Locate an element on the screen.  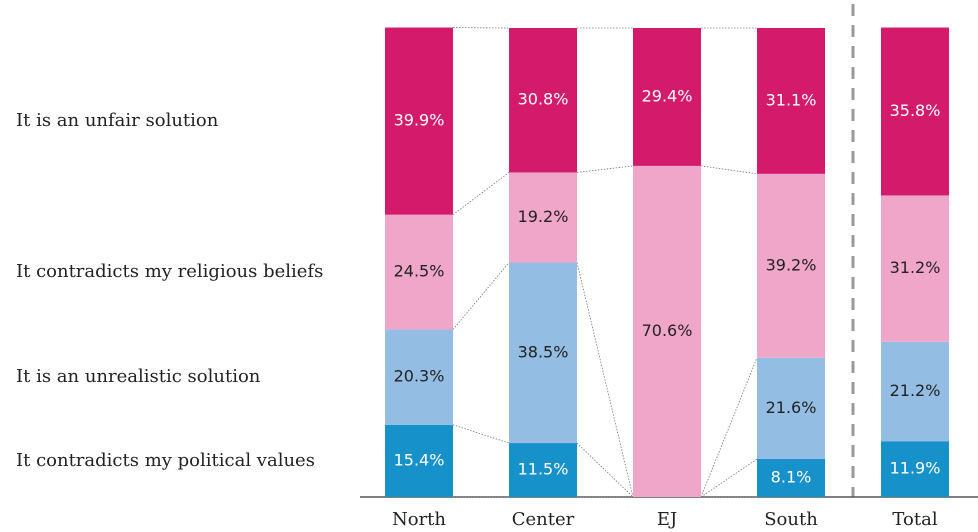
value-label: 15.4% is located at coordinates (419, 459).